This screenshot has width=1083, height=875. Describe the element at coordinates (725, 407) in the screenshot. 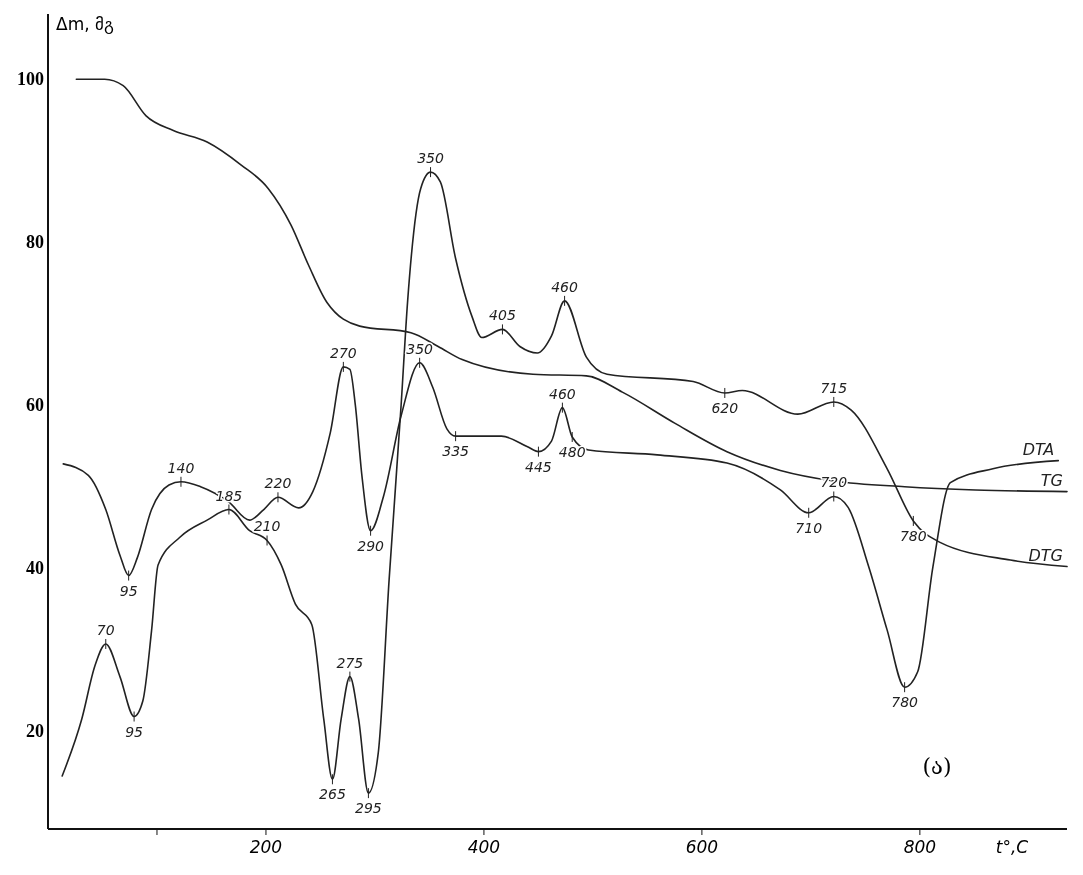

I see `annotation: 620` at that location.